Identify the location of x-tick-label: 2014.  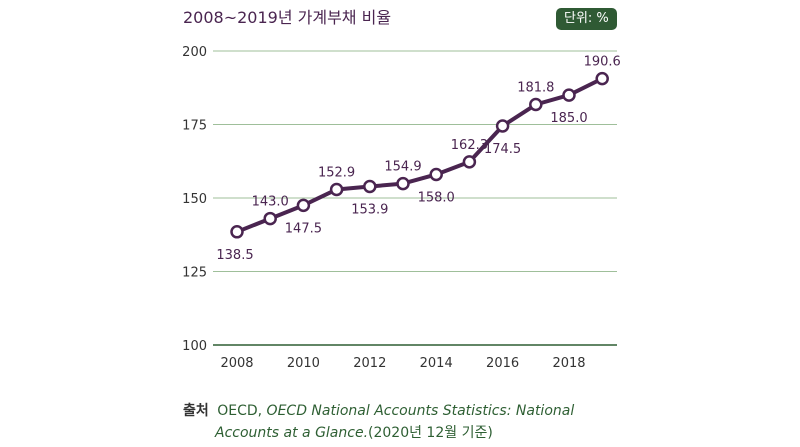
(436, 363).